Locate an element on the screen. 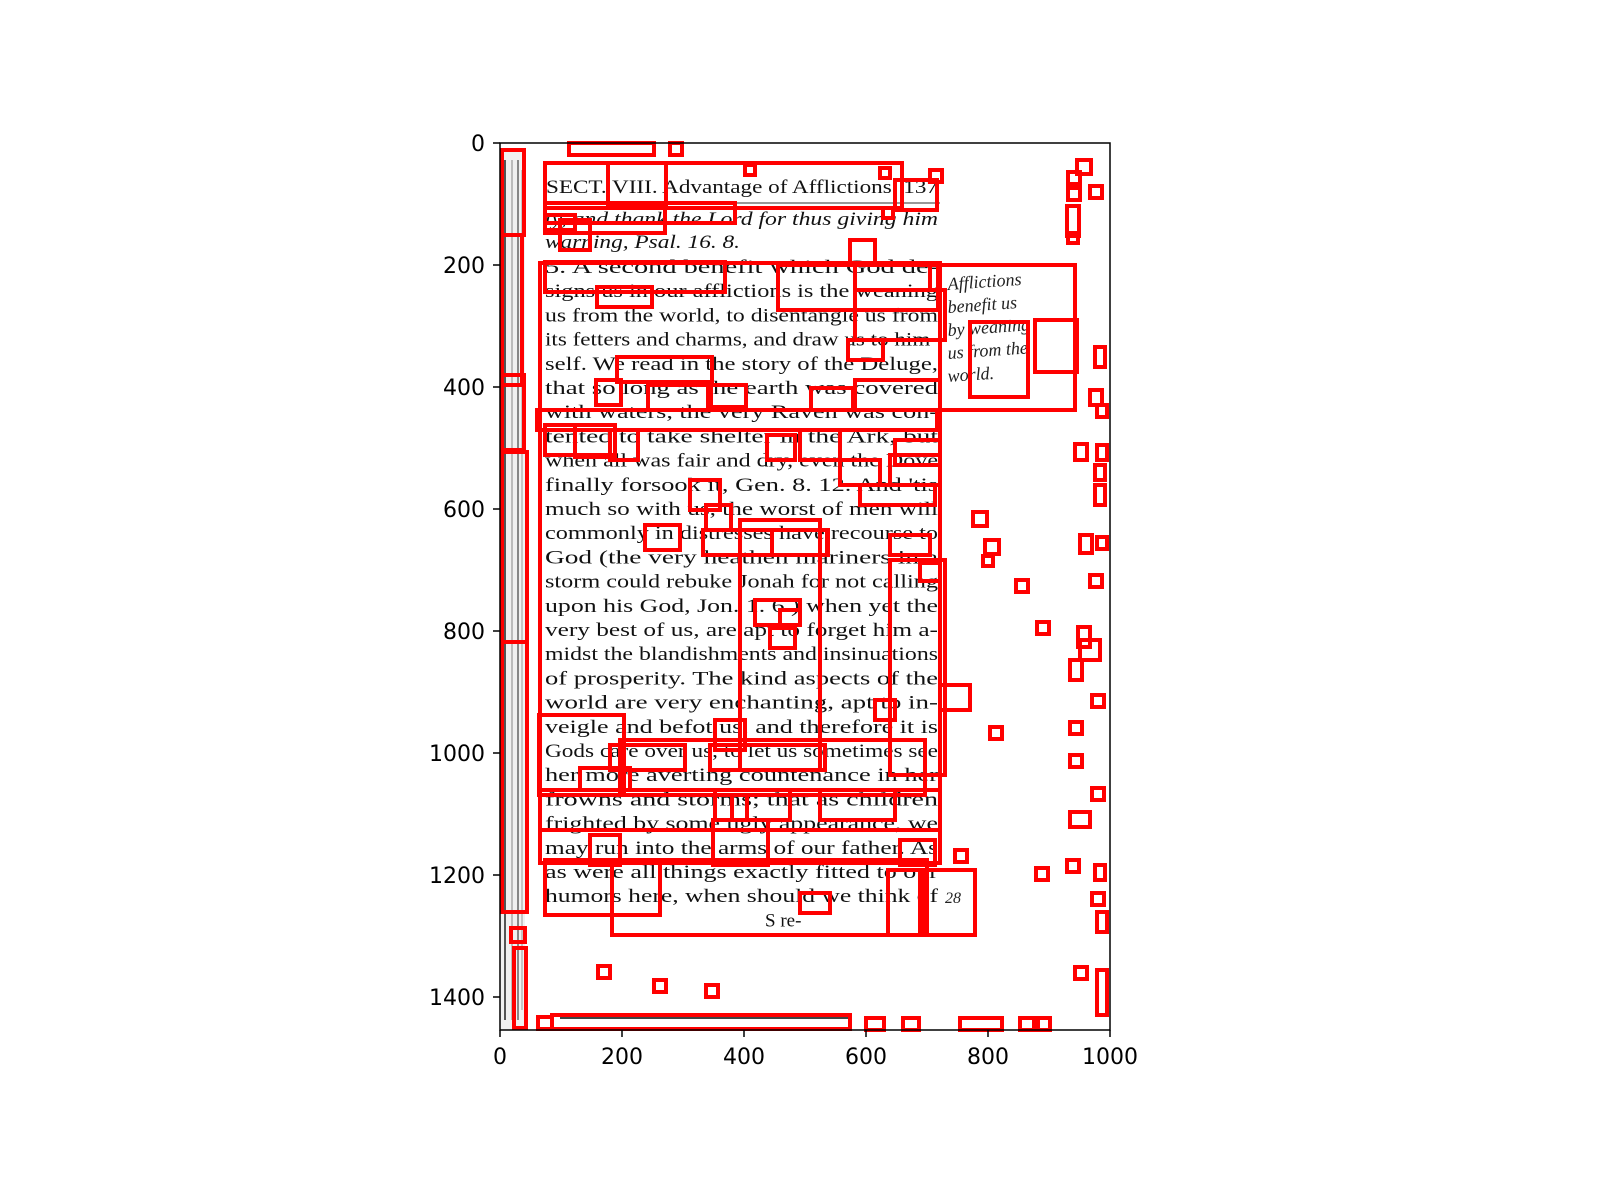 This screenshot has width=1600, height=1200. y-tick-label: 0 is located at coordinates (478, 144).